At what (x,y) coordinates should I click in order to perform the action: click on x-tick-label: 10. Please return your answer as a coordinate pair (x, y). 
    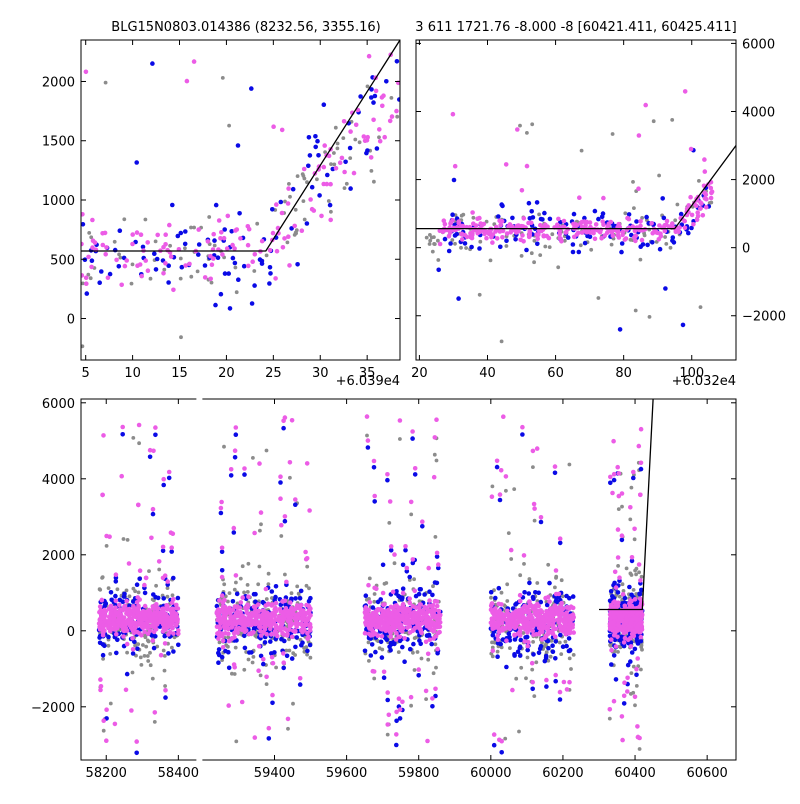
    Looking at the image, I should click on (132, 373).